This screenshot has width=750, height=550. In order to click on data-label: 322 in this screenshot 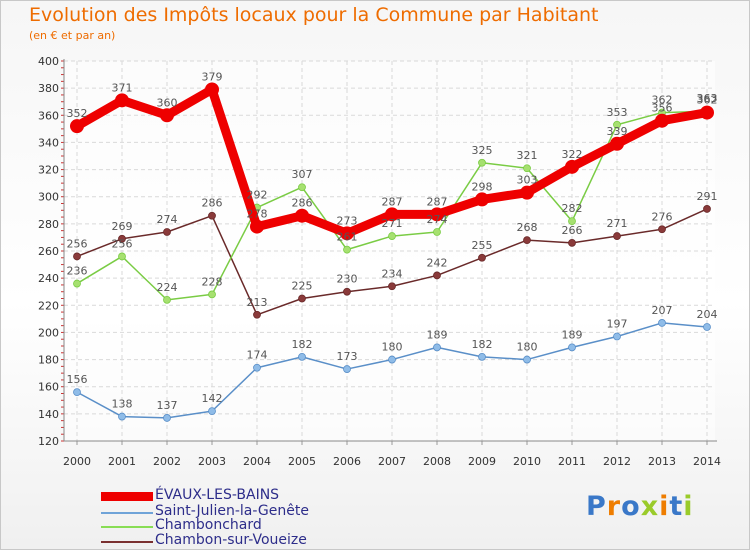, I will do `click(572, 154)`.